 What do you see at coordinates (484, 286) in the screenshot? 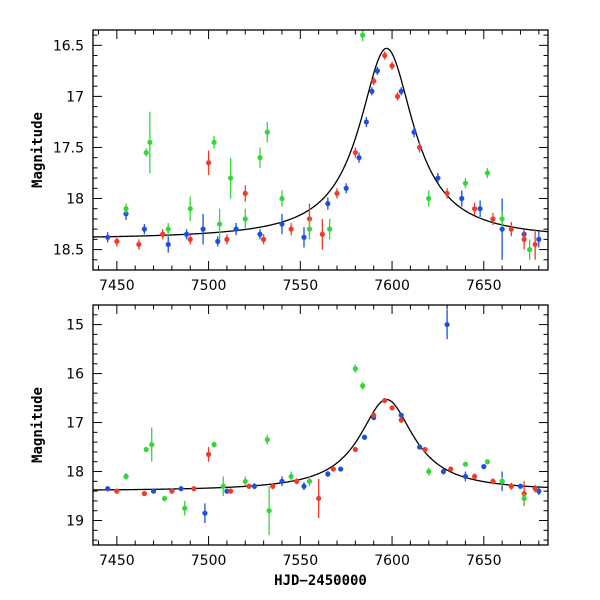
I see `x-tick-label: 7650` at bounding box center [484, 286].